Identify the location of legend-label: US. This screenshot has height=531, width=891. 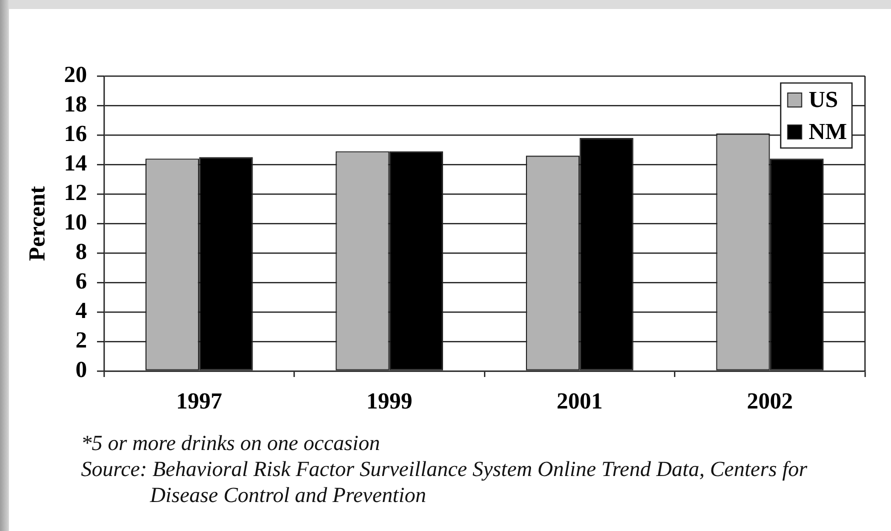
(823, 99).